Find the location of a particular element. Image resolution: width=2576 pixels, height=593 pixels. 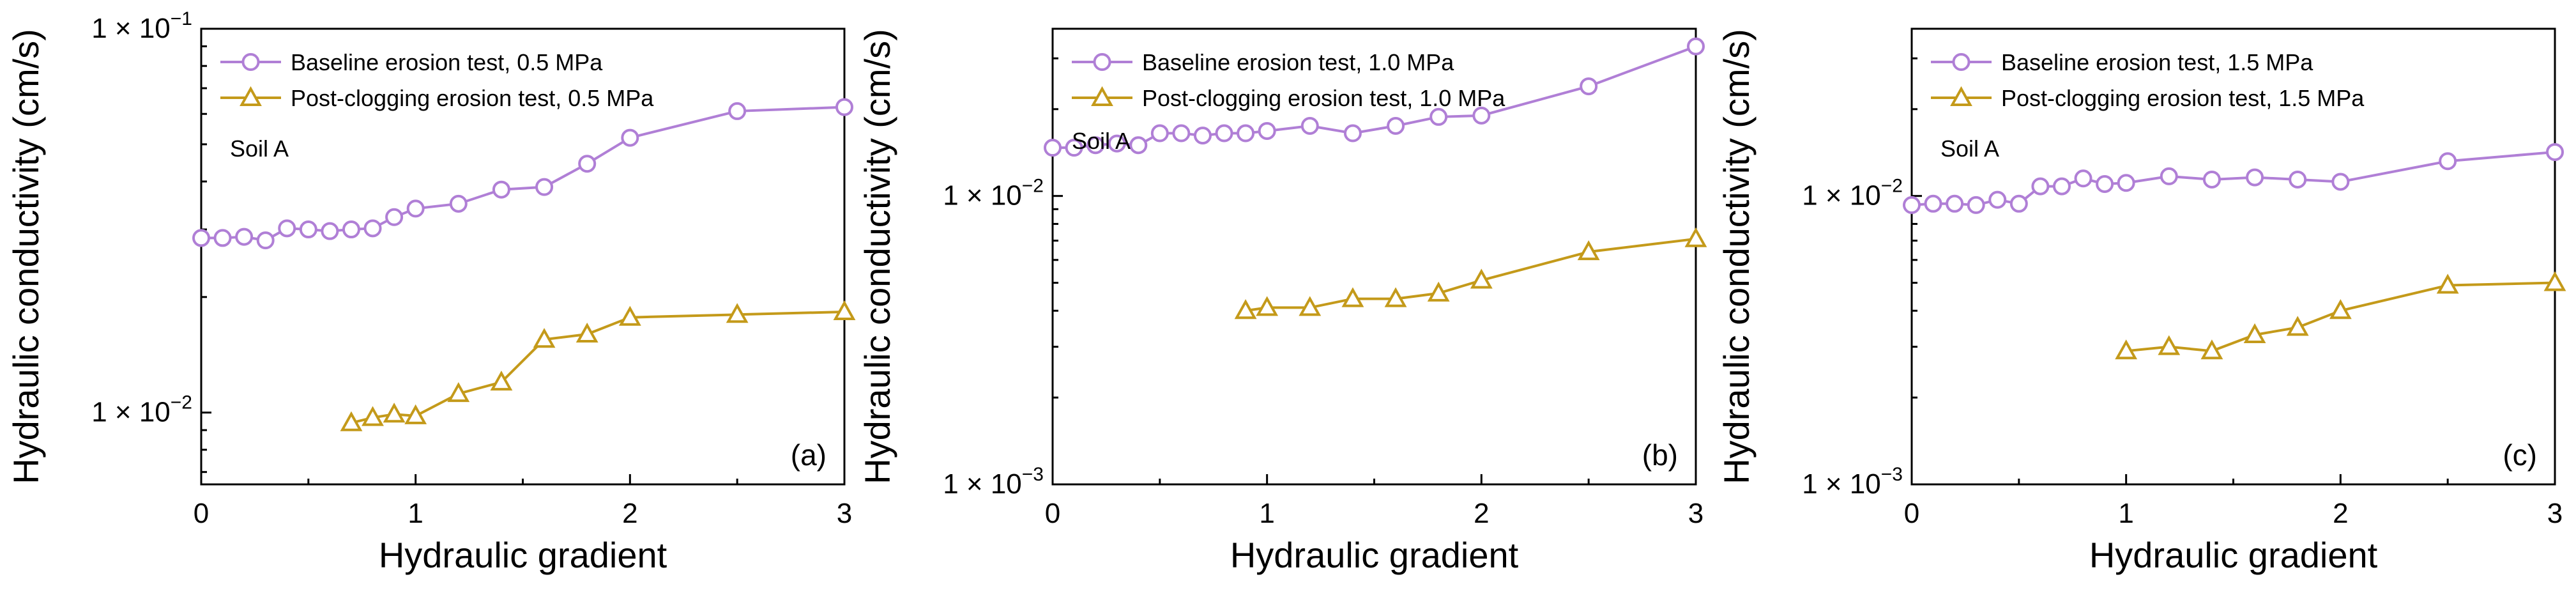

legend-entry: Post-clogging erosion test, 1.0 MPa is located at coordinates (1323, 98).